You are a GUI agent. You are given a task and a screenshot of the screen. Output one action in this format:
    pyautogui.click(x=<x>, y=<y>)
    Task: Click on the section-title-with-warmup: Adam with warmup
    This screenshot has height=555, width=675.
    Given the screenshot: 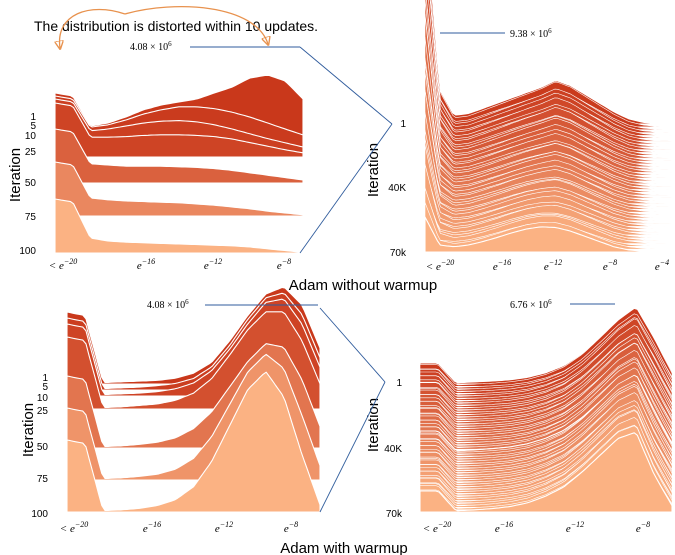 What is the action you would take?
    pyautogui.click(x=344, y=547)
    